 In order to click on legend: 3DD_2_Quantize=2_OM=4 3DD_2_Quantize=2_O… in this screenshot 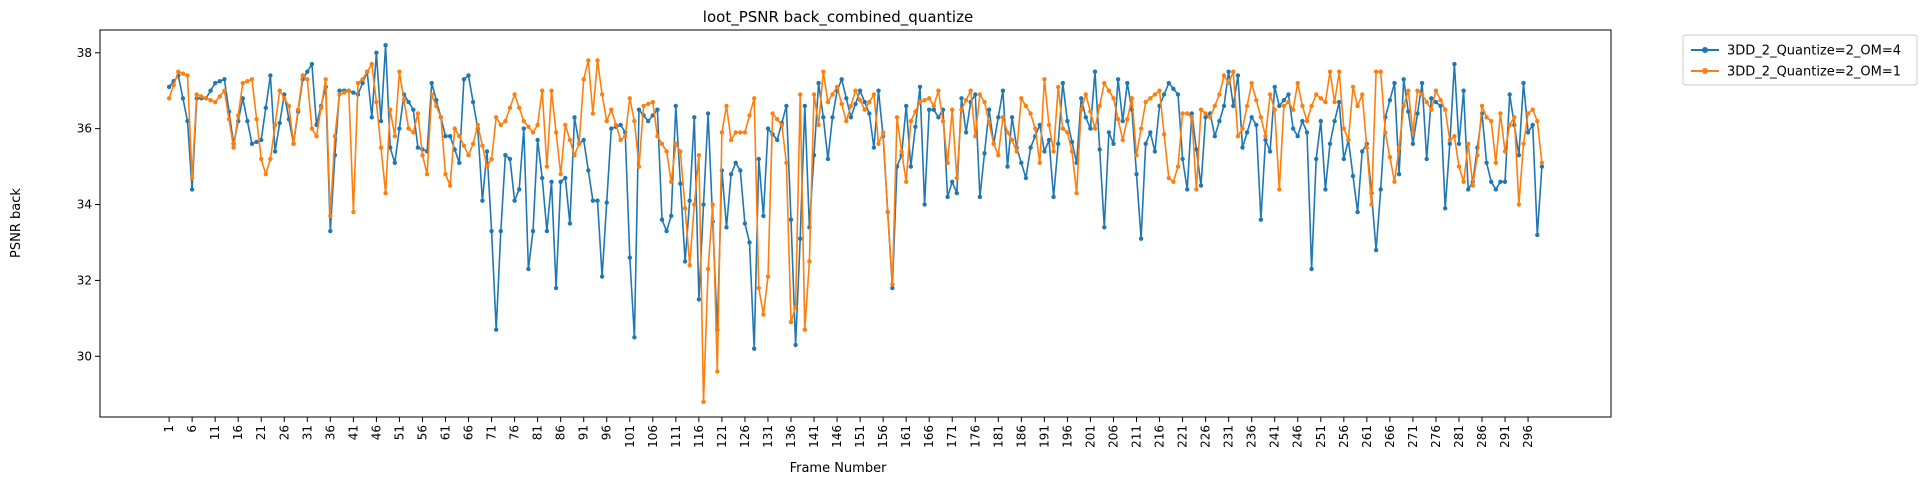, I will do `click(1800, 60)`.